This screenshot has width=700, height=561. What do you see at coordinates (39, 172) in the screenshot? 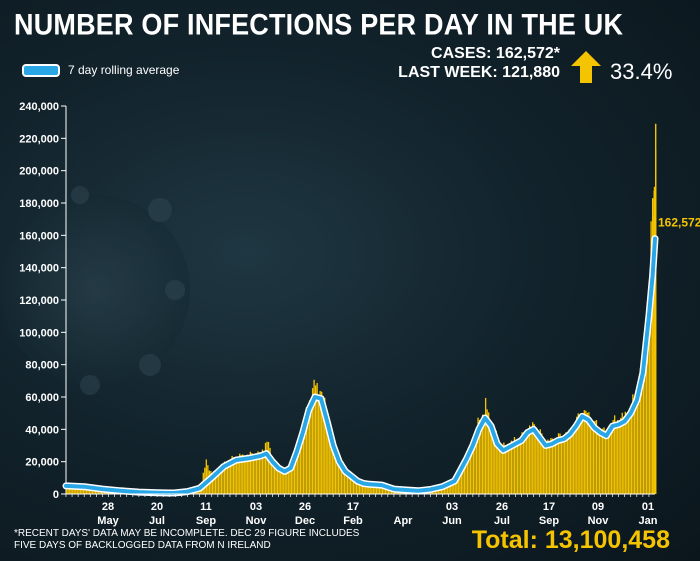
I see `y-tick-label: 200,000` at bounding box center [39, 172].